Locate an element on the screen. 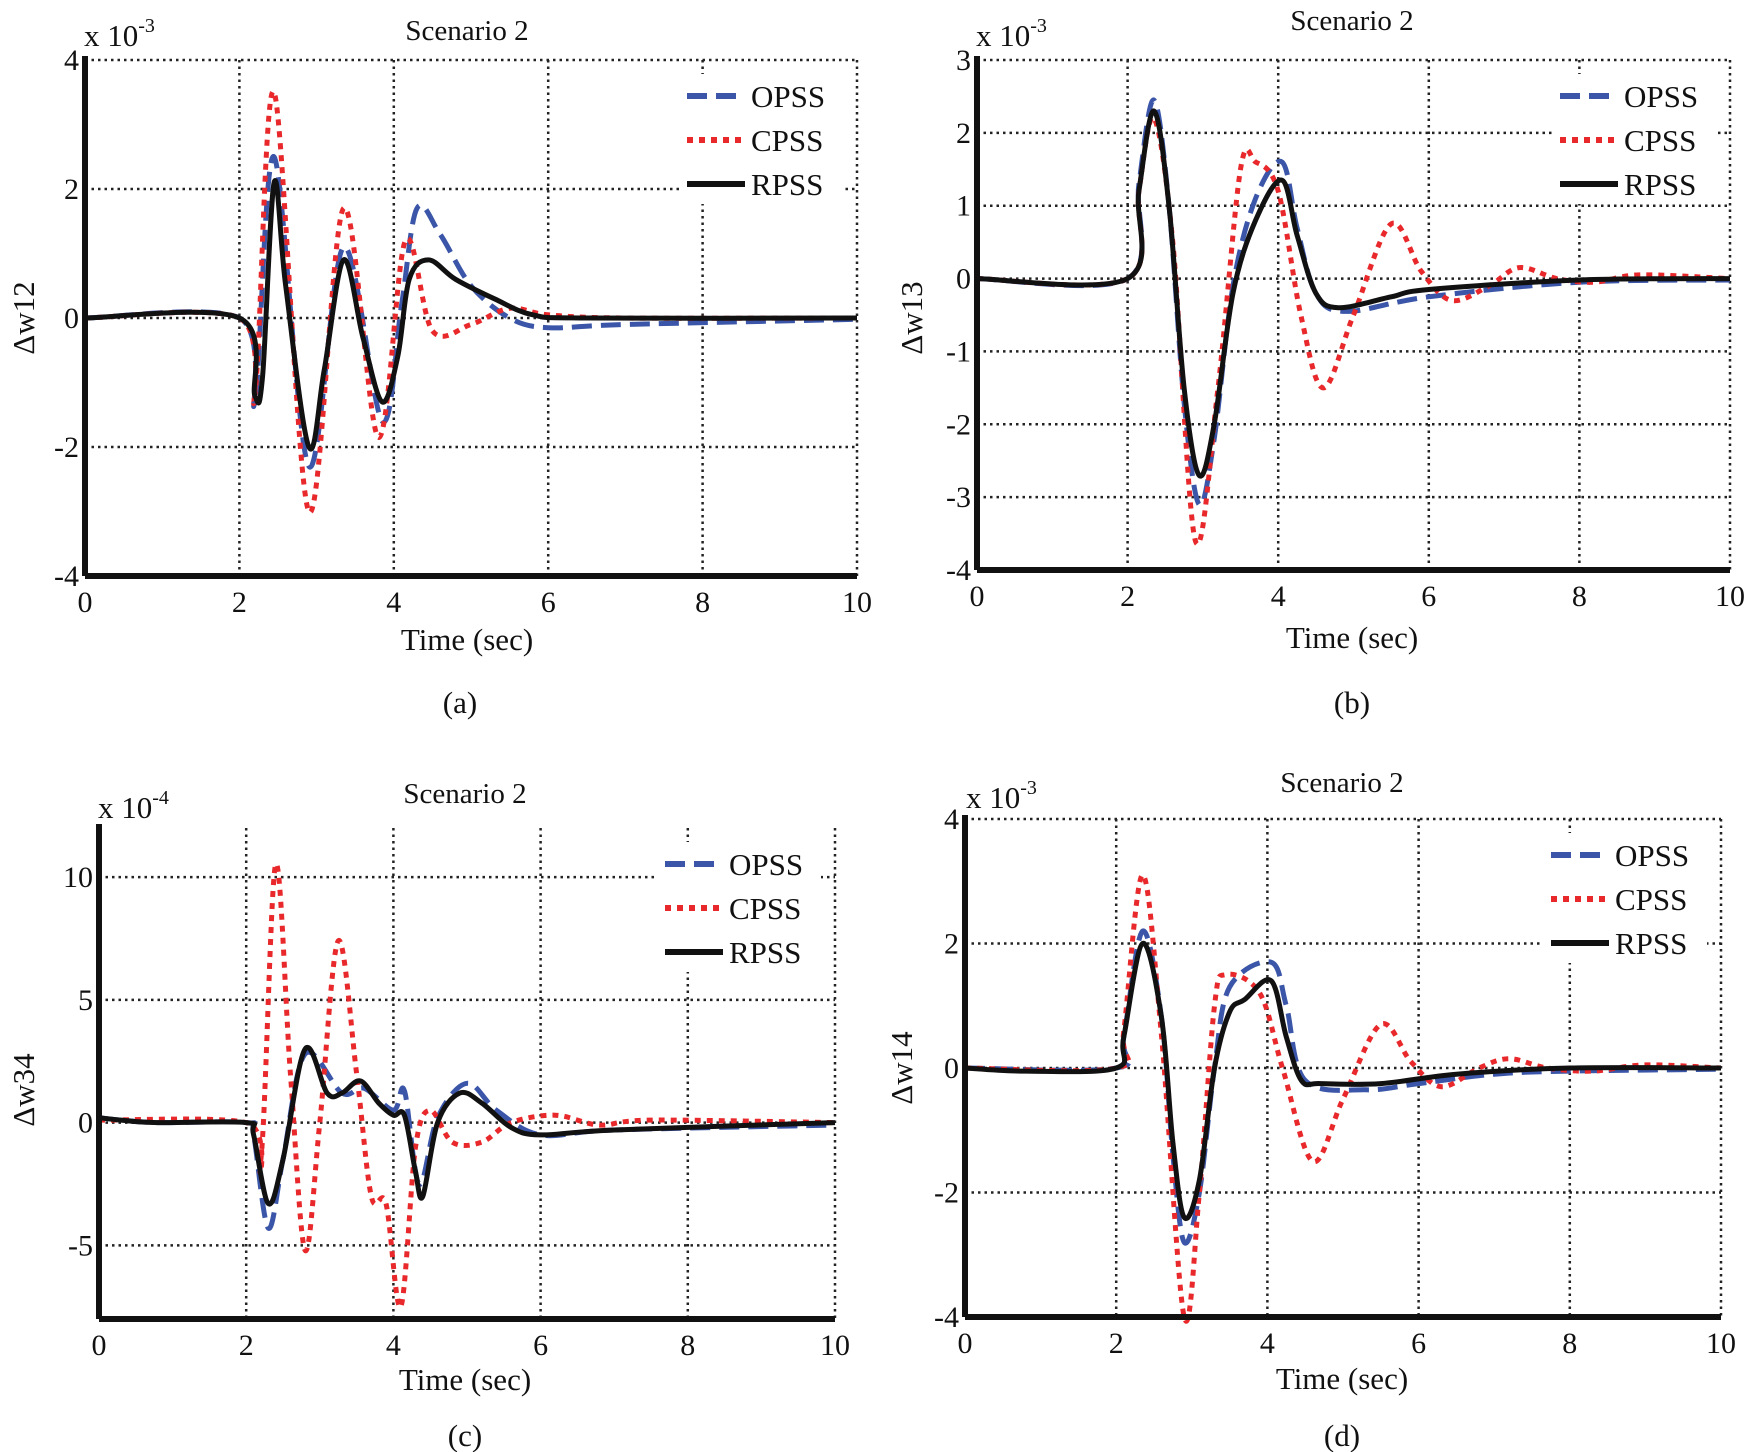 The image size is (1750, 1452). y-tick-label: -5 is located at coordinates (80, 1245).